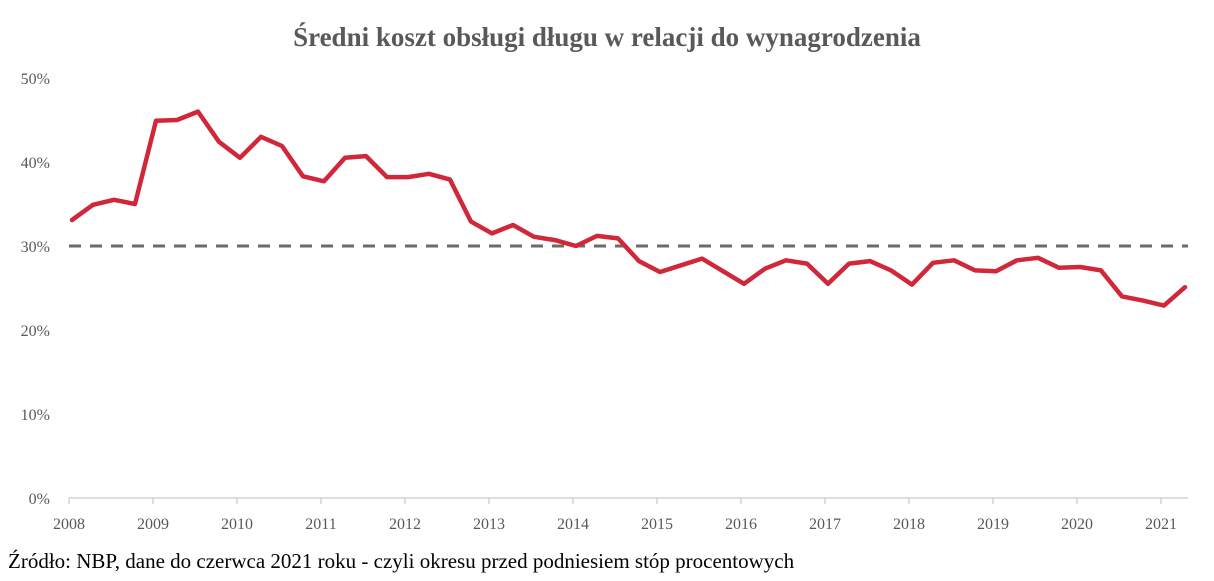  What do you see at coordinates (39, 499) in the screenshot?
I see `y-tick-label: 0%` at bounding box center [39, 499].